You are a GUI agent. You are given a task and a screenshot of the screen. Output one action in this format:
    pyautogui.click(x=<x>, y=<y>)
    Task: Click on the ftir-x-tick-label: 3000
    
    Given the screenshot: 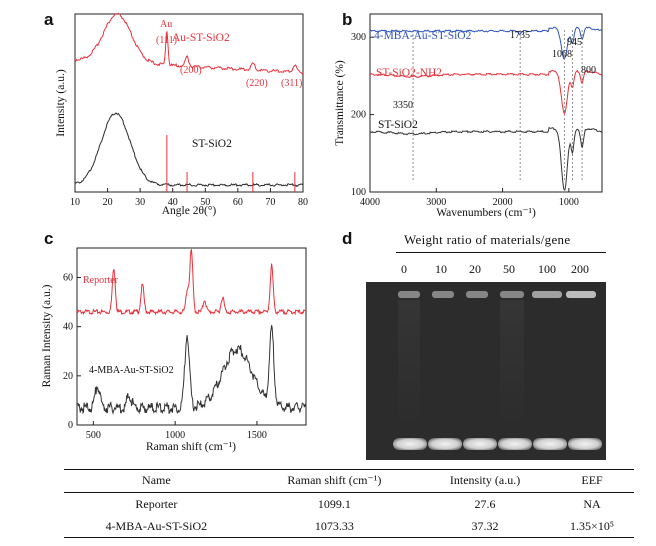 What is the action you would take?
    pyautogui.click(x=436, y=202)
    